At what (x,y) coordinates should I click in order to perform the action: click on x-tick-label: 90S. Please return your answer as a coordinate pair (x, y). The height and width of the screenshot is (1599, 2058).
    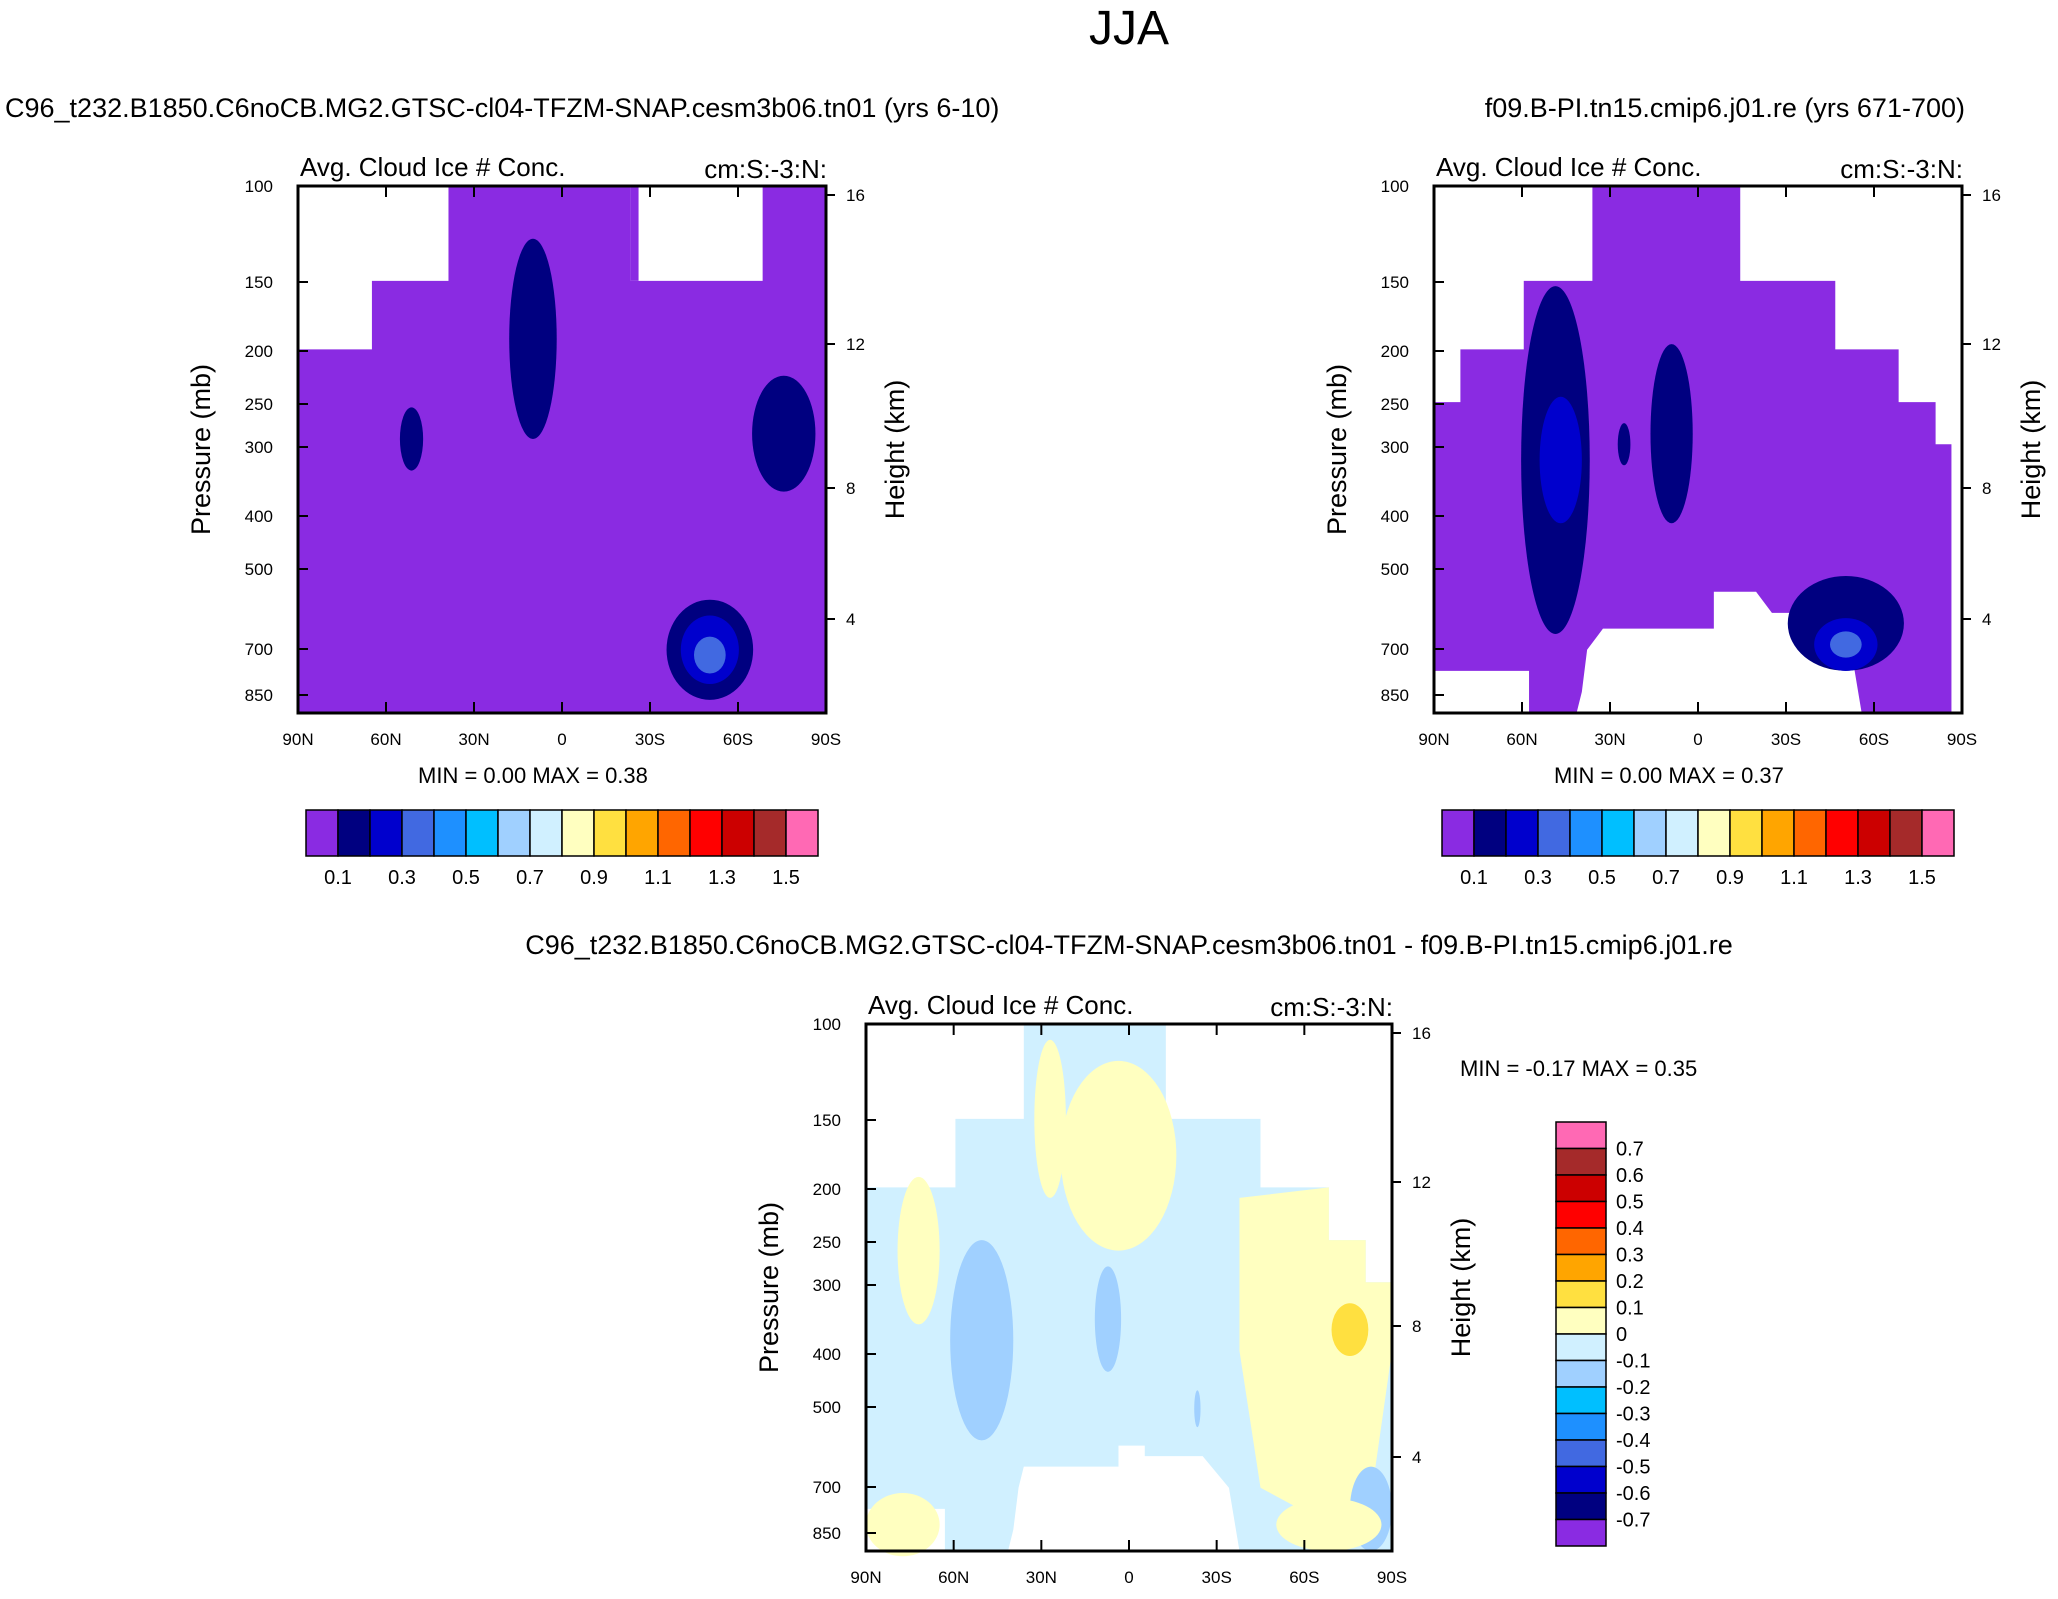
    Looking at the image, I should click on (826, 739).